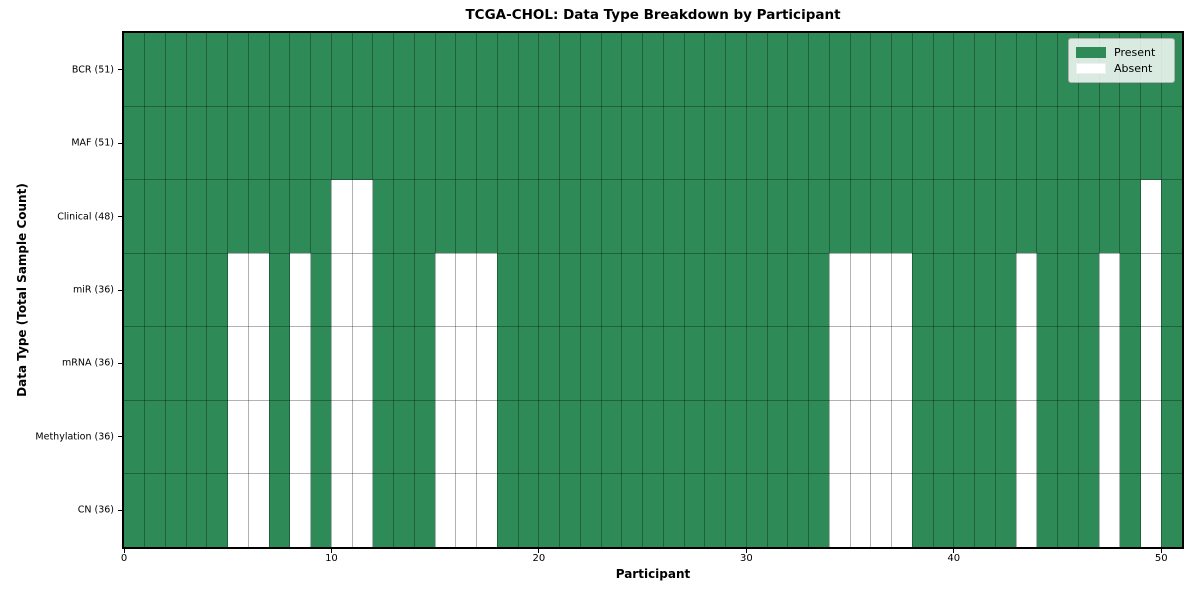  I want to click on cell-Clinical-p49, so click(1151, 216).